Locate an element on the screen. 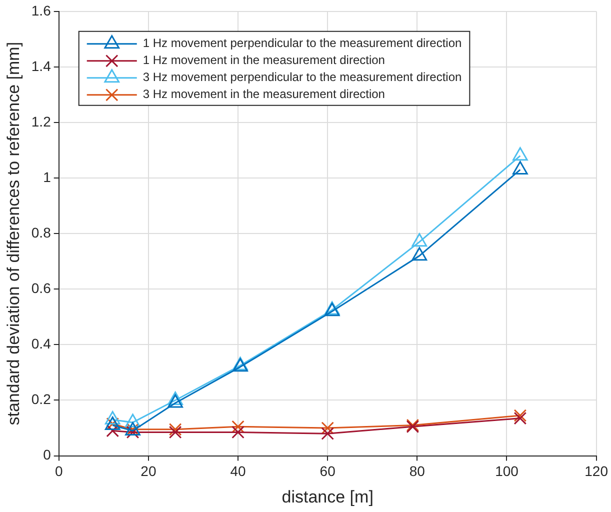 Image resolution: width=611 pixels, height=512 pixels. legend-label: 3 Hz movement perpendicular to the measurement direction is located at coordinates (302, 77).